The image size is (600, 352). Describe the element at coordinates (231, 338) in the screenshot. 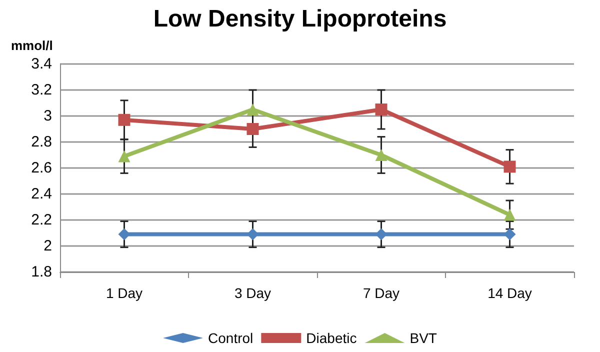

I see `legend-label: Control` at that location.